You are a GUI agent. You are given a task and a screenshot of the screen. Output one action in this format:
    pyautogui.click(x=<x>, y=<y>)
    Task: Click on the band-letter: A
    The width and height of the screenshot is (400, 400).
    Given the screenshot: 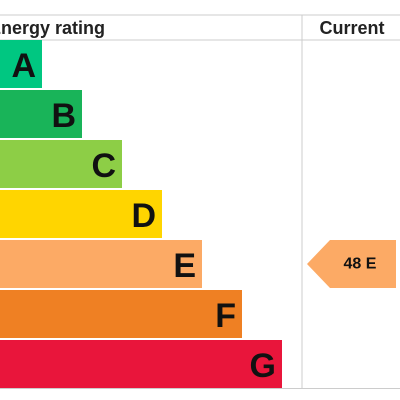 What is the action you would take?
    pyautogui.click(x=23, y=66)
    